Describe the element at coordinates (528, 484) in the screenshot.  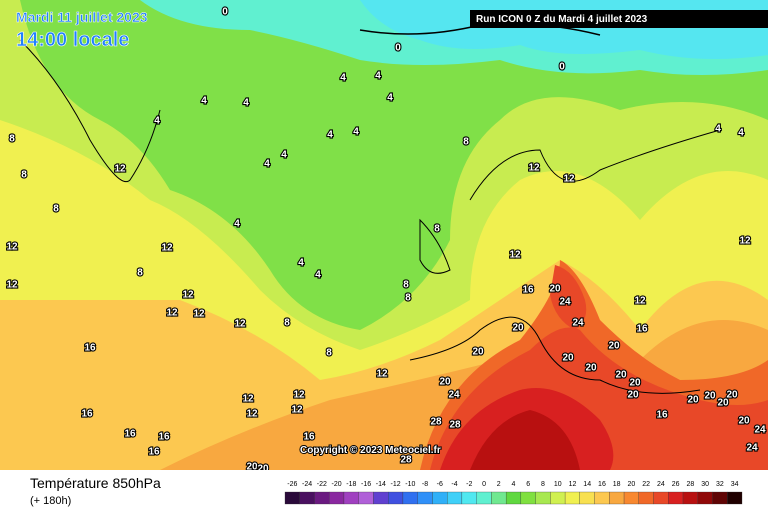
I see `colorbar-tick-label: 6` at that location.